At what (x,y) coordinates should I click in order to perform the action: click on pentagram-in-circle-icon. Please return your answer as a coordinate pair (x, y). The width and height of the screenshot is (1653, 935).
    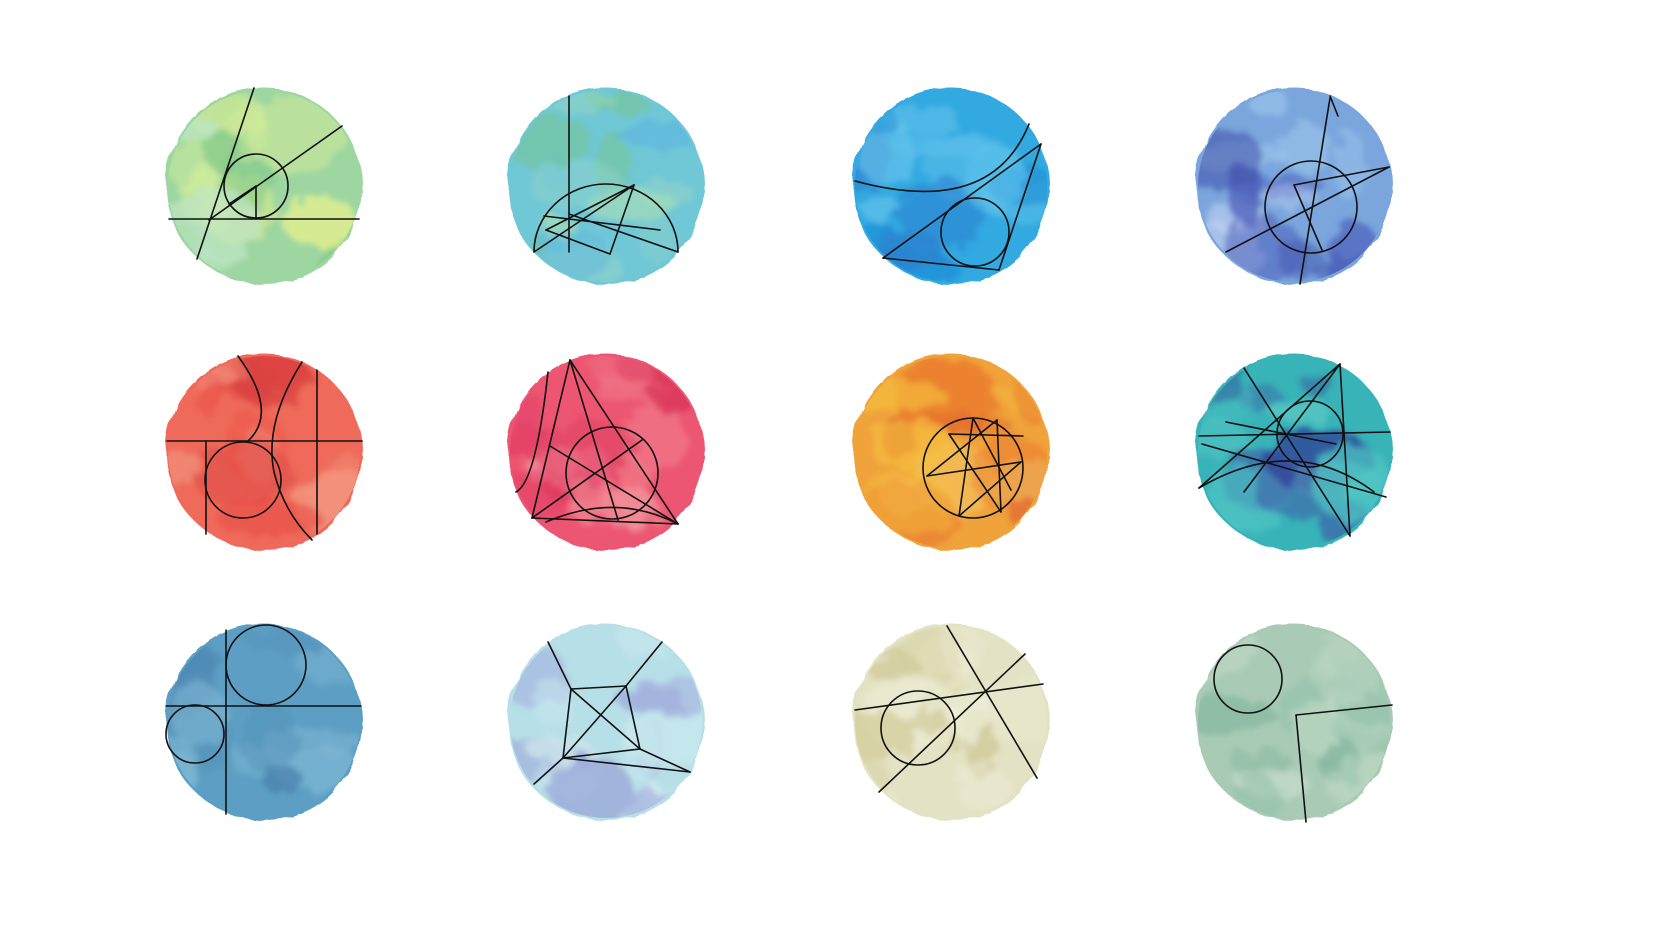
    Looking at the image, I should click on (973, 468).